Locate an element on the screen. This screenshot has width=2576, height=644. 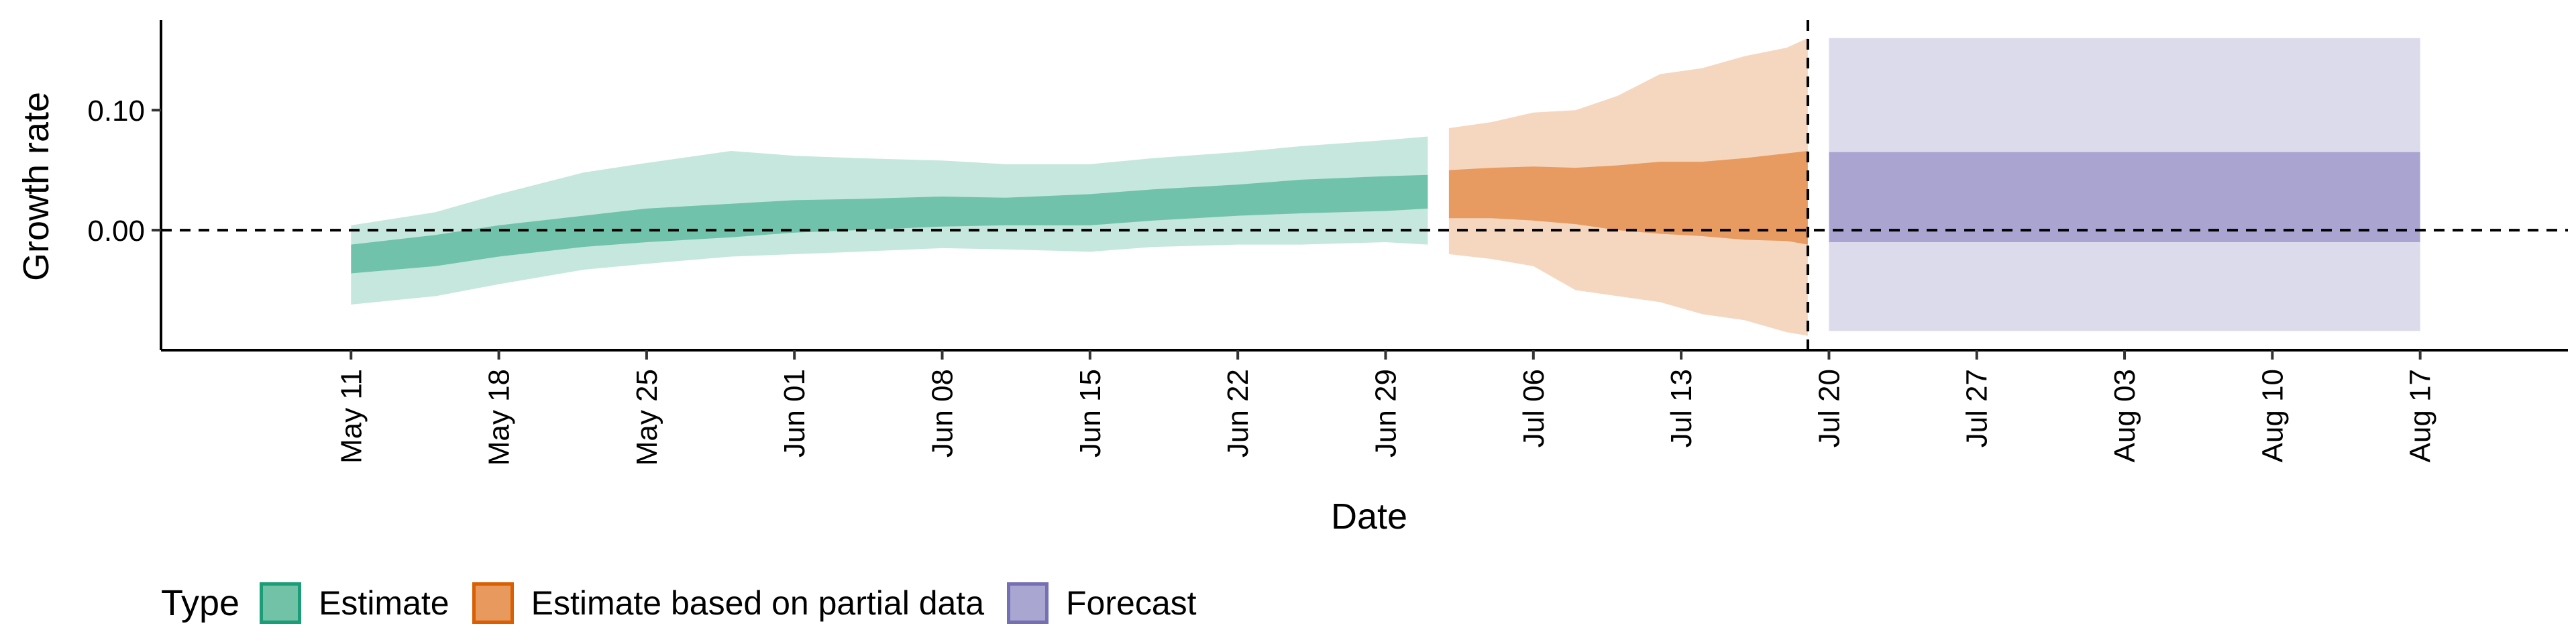
legend-title: Type is located at coordinates (200, 603).